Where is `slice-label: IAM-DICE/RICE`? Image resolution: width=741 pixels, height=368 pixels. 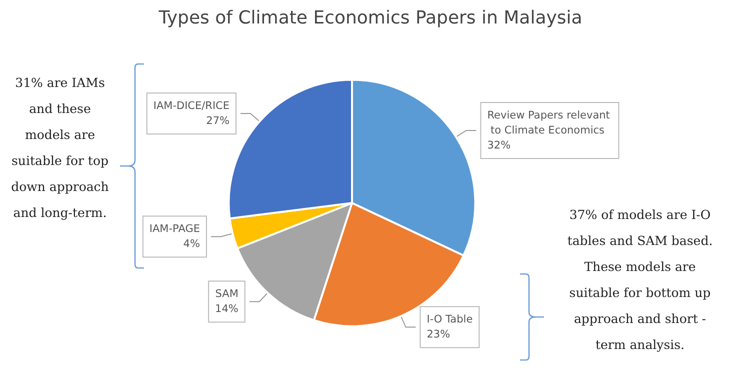 slice-label: IAM-DICE/RICE is located at coordinates (191, 106).